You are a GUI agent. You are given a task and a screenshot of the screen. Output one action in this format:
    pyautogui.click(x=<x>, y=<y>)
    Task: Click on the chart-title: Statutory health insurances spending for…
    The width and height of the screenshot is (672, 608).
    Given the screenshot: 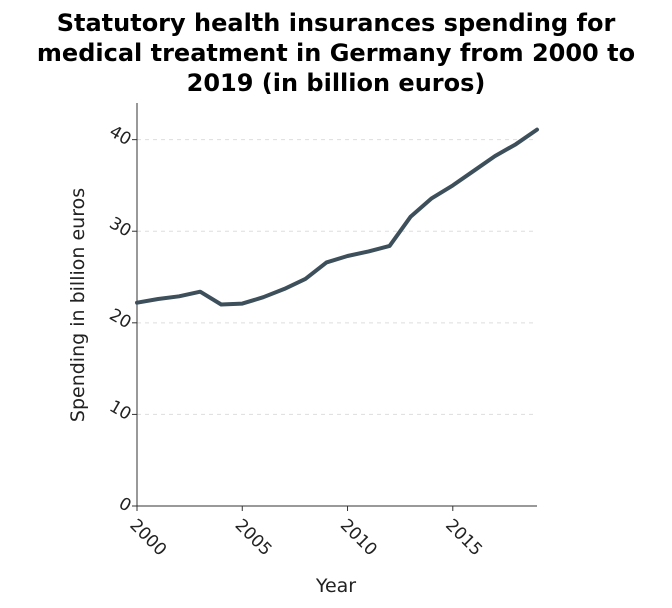 What is the action you would take?
    pyautogui.click(x=336, y=53)
    